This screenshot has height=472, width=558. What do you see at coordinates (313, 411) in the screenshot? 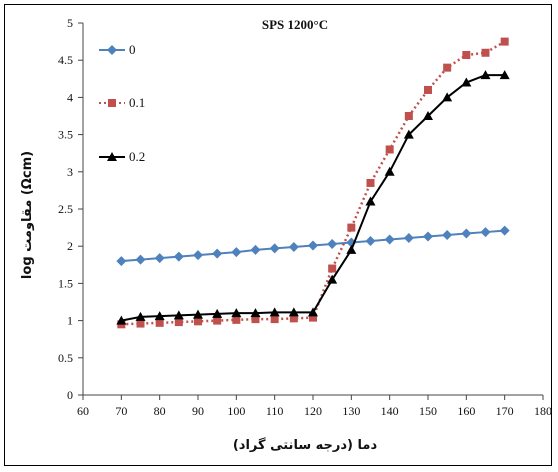
I see `x-tick-label: 120` at bounding box center [313, 411].